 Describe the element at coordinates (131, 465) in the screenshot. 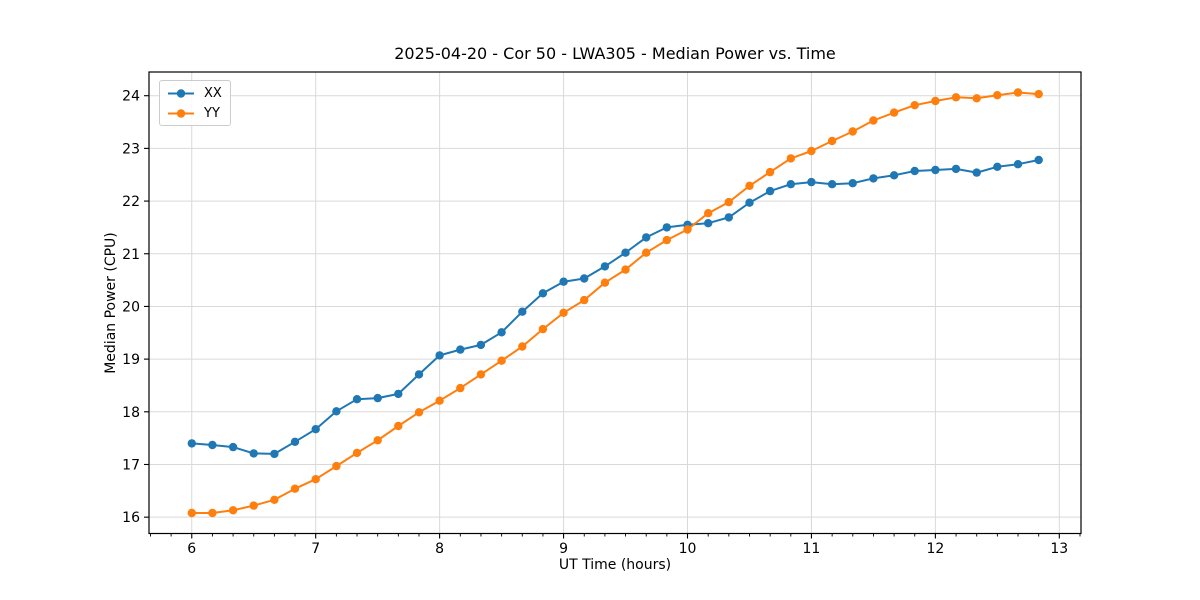

I see `svg-text: 17` at that location.